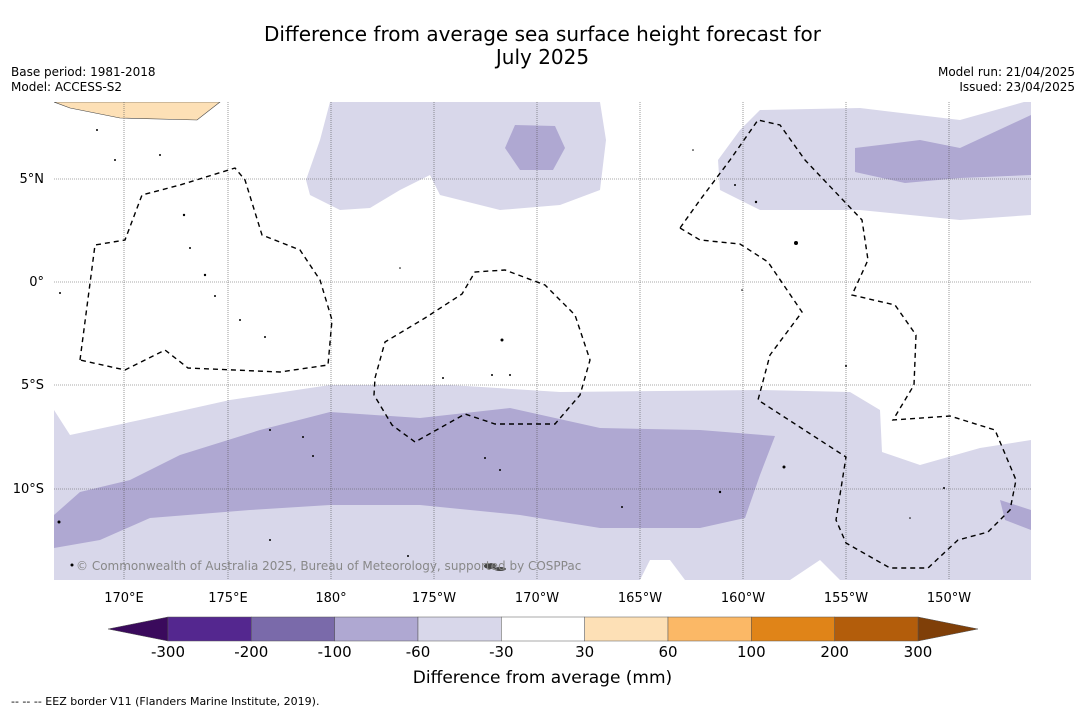 This screenshot has height=713, width=1085. Describe the element at coordinates (251, 652) in the screenshot. I see `colorbar-tick-label: -200` at that location.